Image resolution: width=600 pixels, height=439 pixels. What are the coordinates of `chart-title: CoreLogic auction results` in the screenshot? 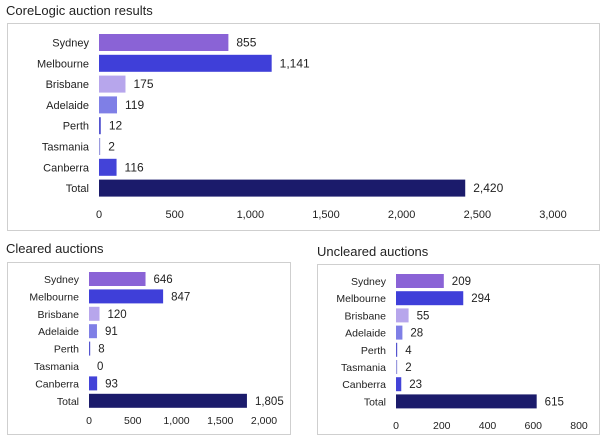 It's located at (79, 10).